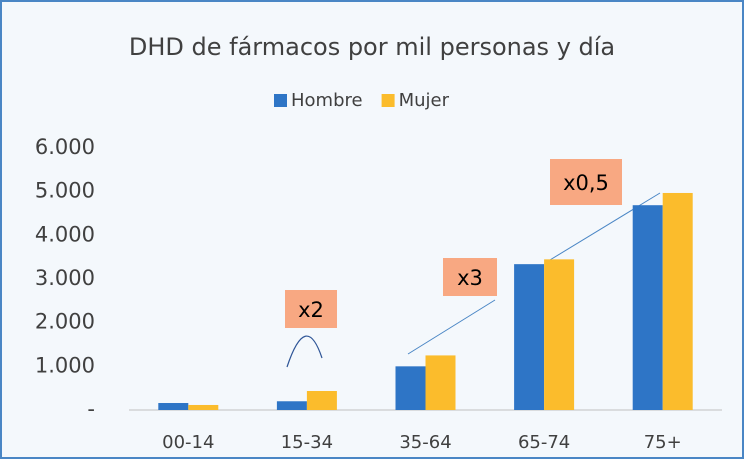 The width and height of the screenshot is (744, 463). Describe the element at coordinates (65, 191) in the screenshot. I see `y-tick-label: 5.000` at that location.